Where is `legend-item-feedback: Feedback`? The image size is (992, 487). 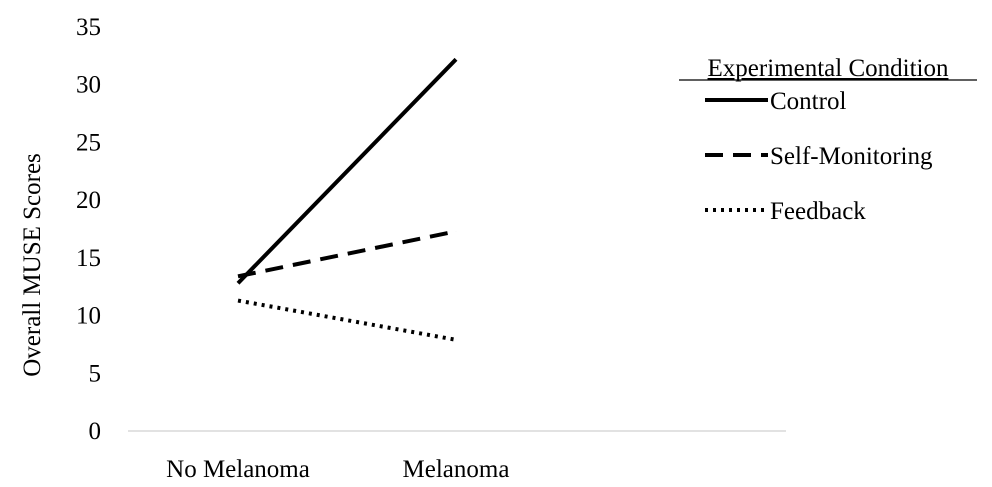 legend-item-feedback: Feedback is located at coordinates (785, 211).